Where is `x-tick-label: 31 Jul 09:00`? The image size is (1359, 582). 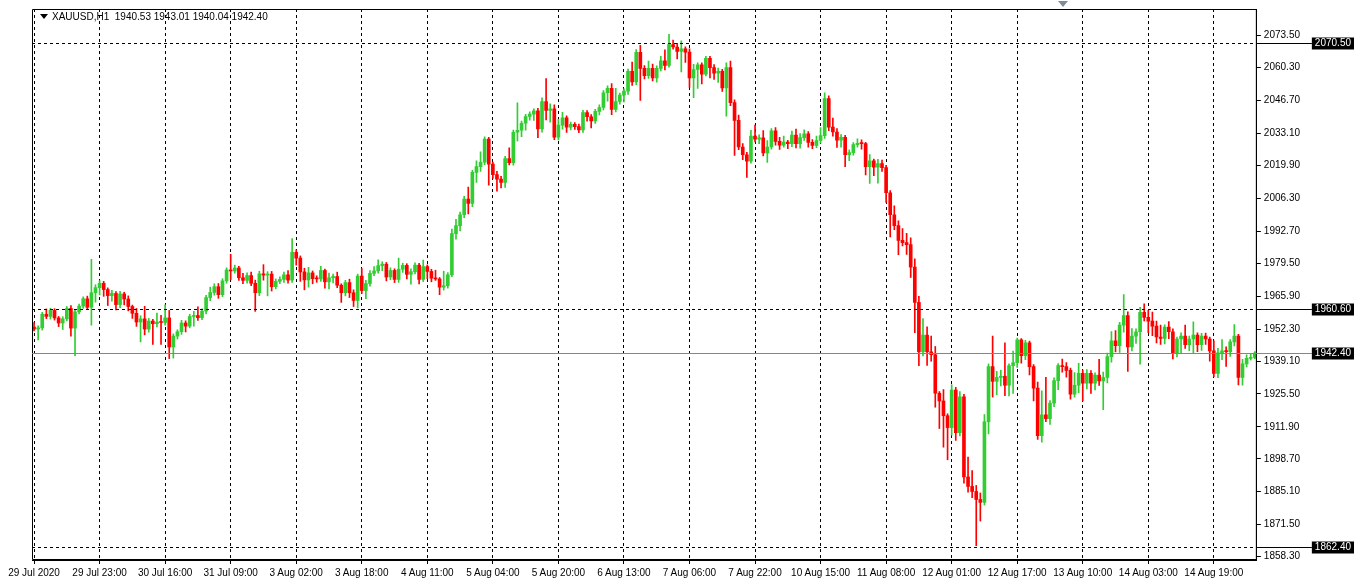
x-tick-label: 31 Jul 09:00 is located at coordinates (231, 572).